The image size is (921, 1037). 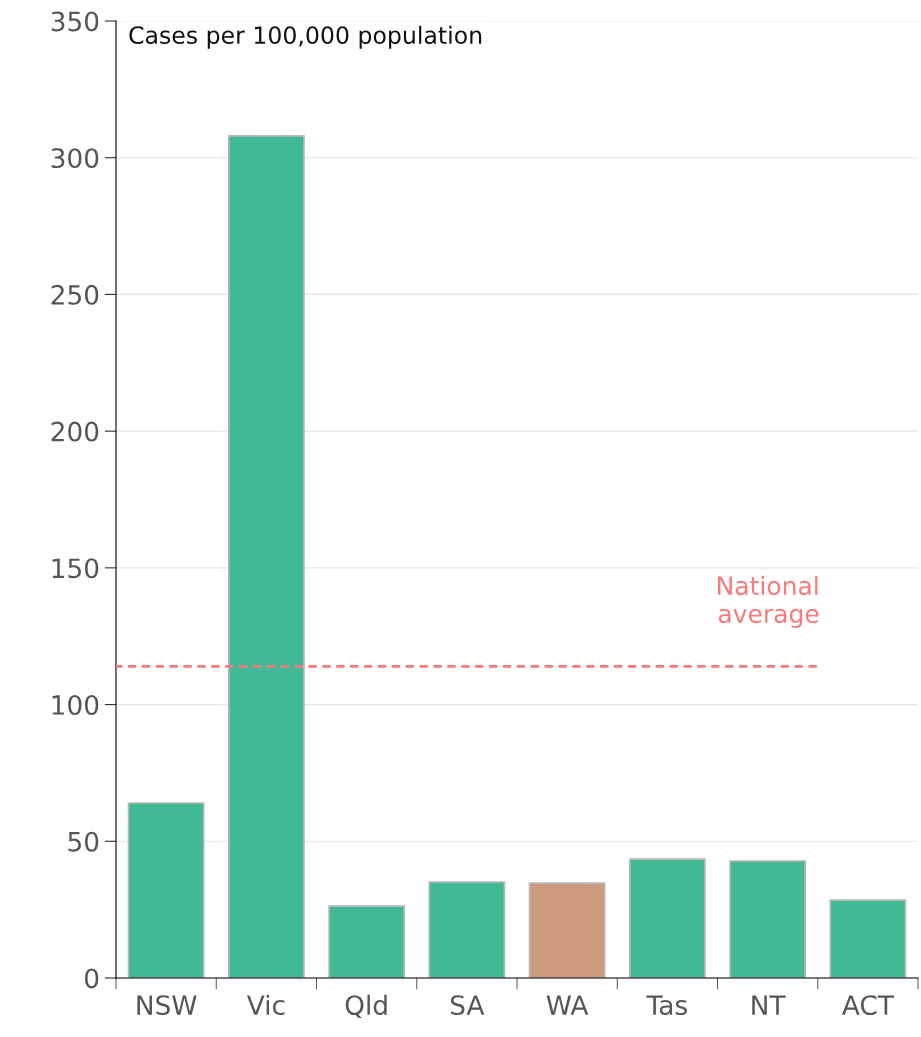 What do you see at coordinates (75, 158) in the screenshot?
I see `y-tick-label: 300` at bounding box center [75, 158].